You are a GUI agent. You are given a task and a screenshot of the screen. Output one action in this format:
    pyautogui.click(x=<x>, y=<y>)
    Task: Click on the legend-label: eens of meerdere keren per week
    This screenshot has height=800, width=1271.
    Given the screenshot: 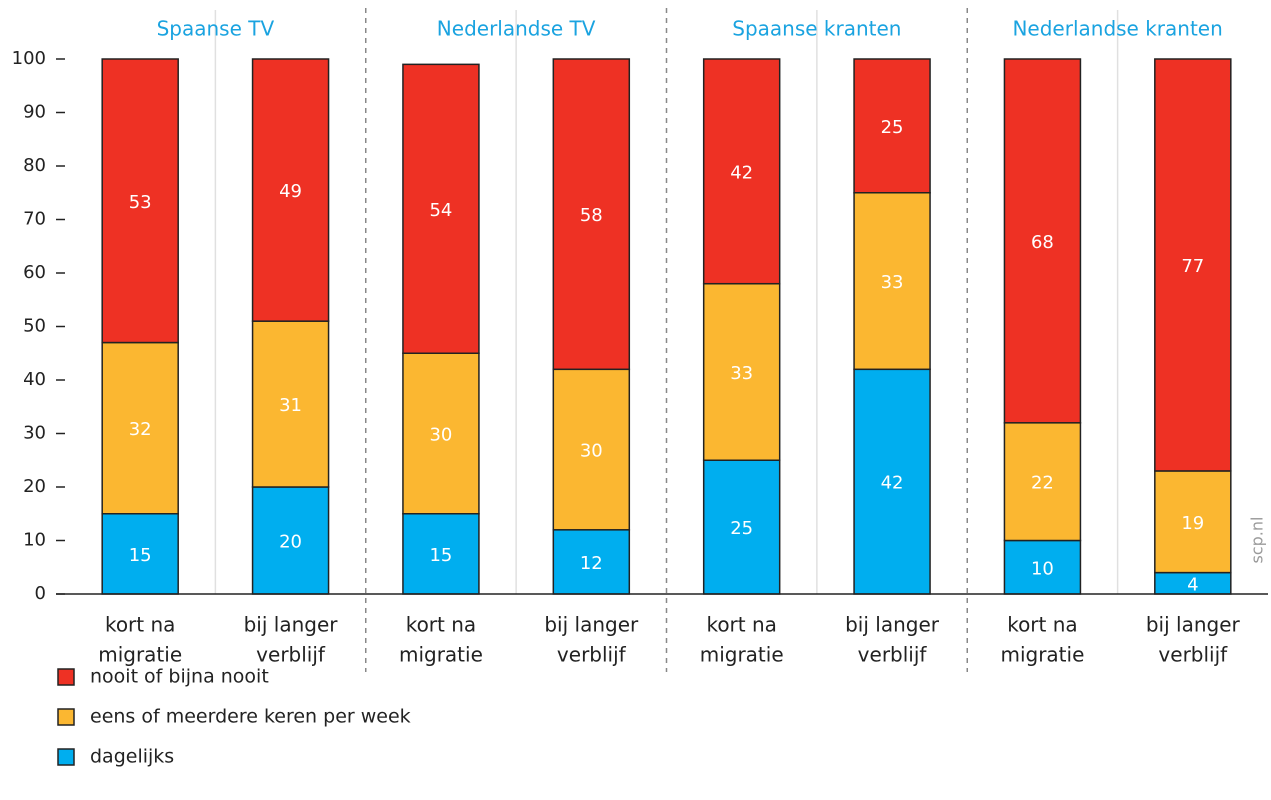 What is the action you would take?
    pyautogui.click(x=250, y=717)
    